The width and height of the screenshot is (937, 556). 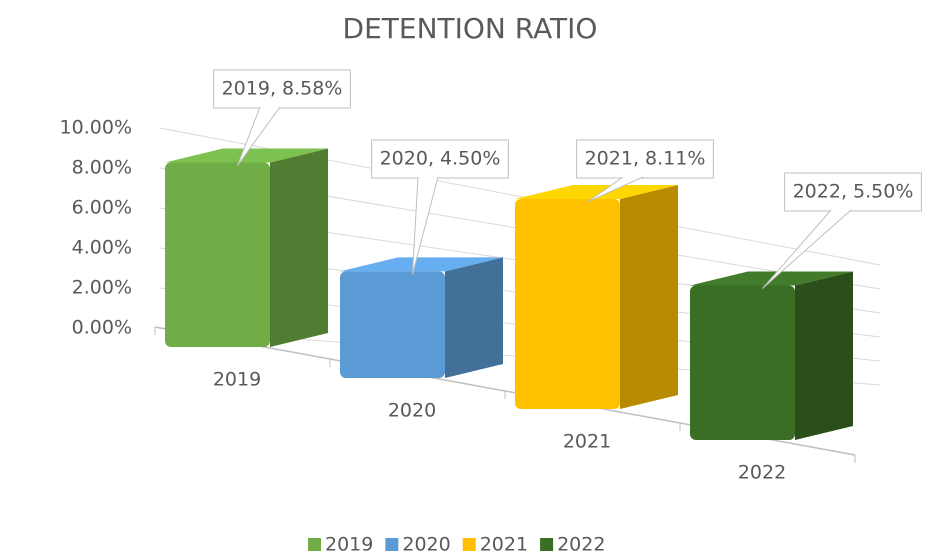 What do you see at coordinates (102, 288) in the screenshot?
I see `y-tick-label: 2.00%` at bounding box center [102, 288].